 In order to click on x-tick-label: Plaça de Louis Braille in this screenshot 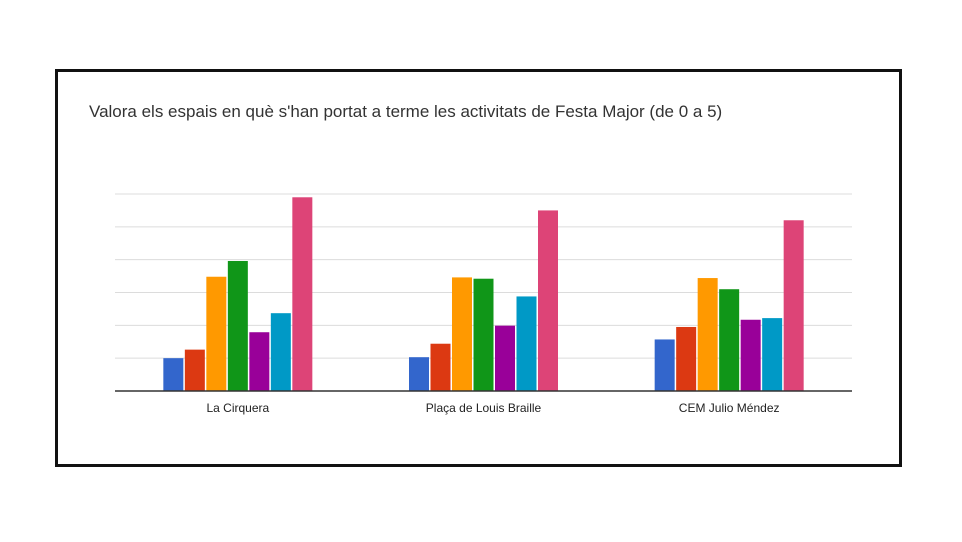, I will do `click(484, 408)`.